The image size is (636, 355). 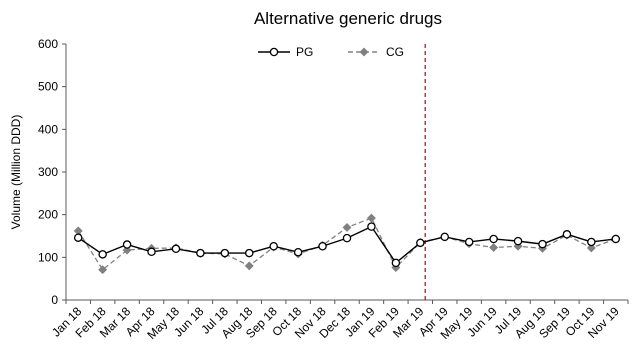 I want to click on y-tick-label: 300, so click(x=48, y=172).